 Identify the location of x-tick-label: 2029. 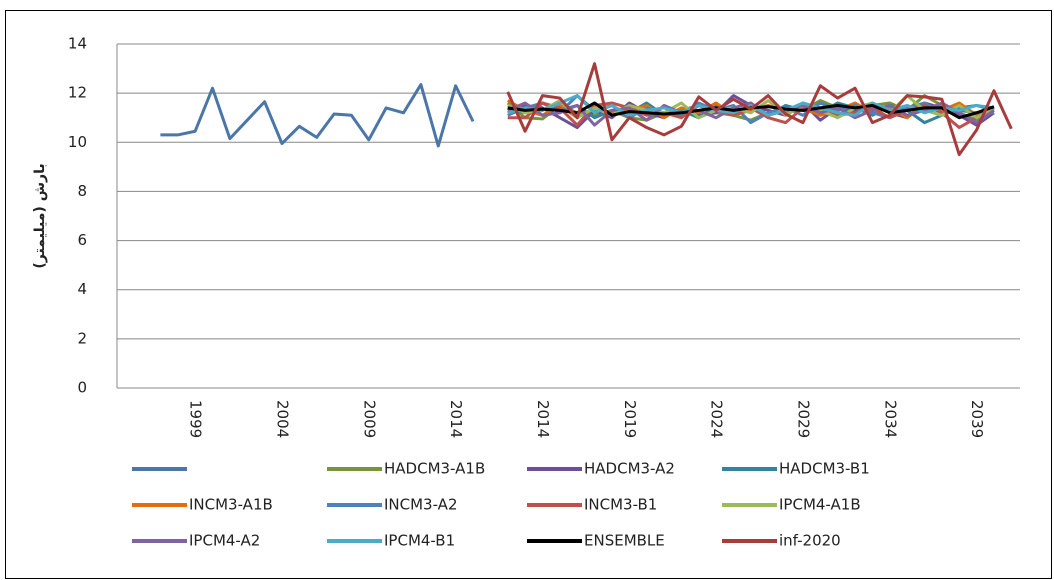
(803, 419).